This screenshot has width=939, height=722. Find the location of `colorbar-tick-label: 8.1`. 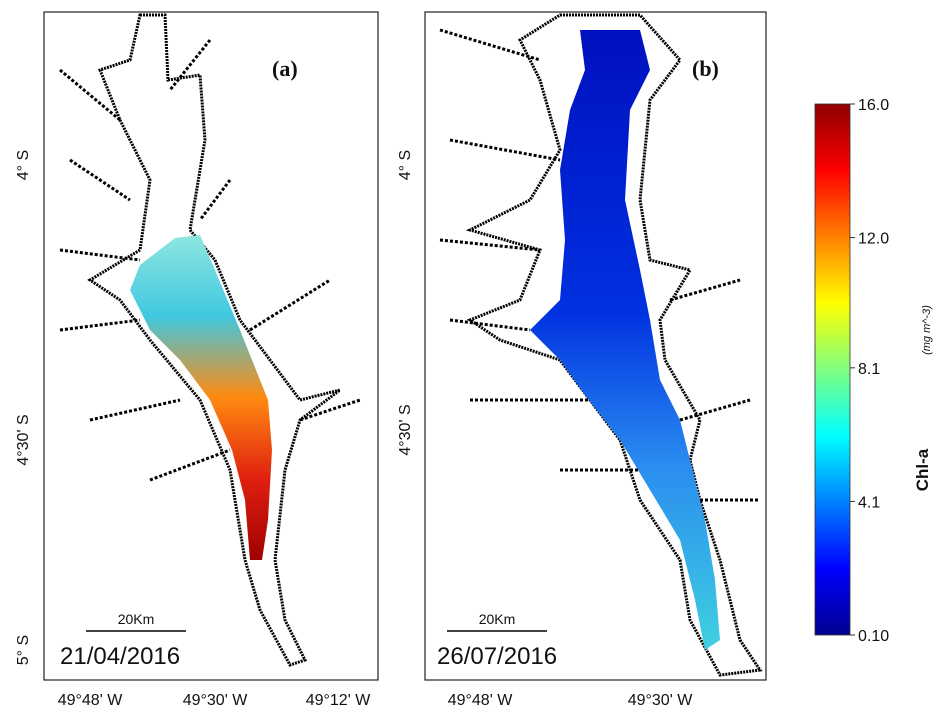

colorbar-tick-label: 8.1 is located at coordinates (869, 369).